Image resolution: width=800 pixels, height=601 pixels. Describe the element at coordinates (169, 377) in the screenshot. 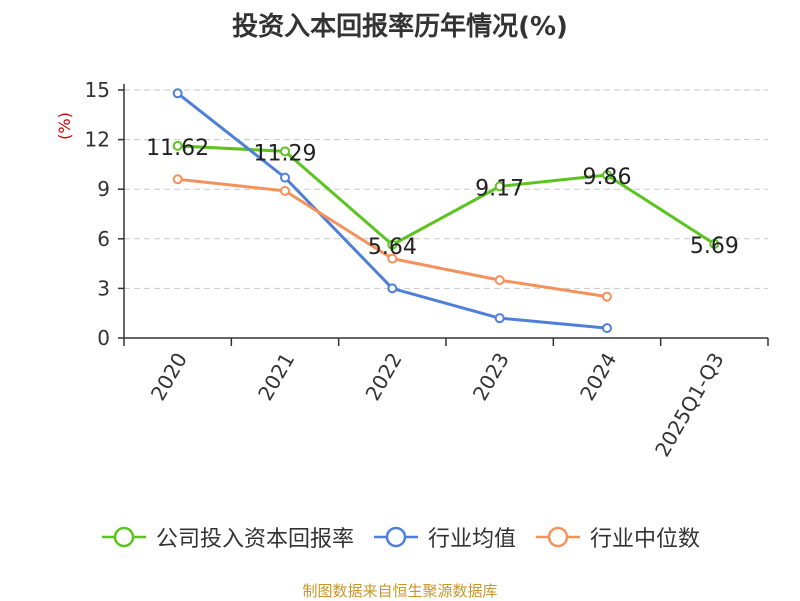

I see `x-tick-label: 2020` at that location.